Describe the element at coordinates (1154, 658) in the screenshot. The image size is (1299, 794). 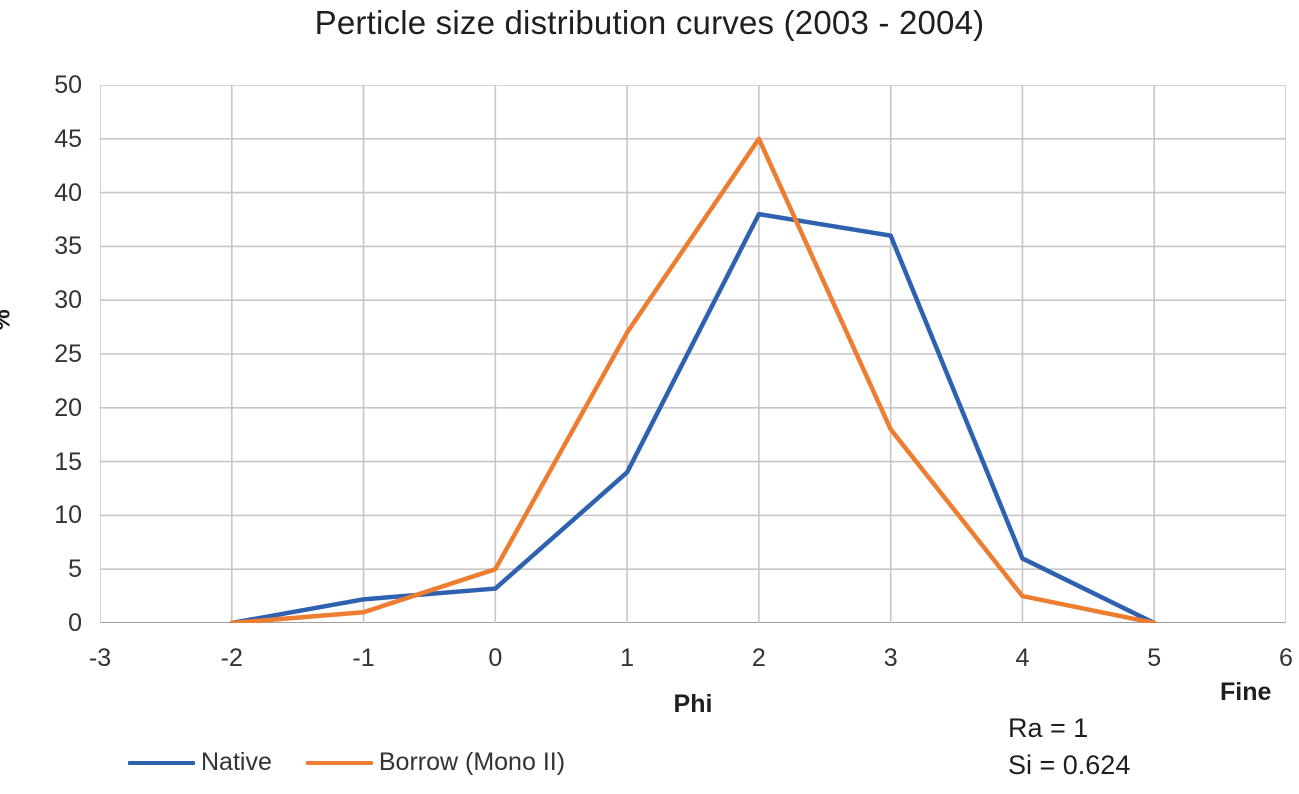
I see `x-tick-5: 5` at that location.